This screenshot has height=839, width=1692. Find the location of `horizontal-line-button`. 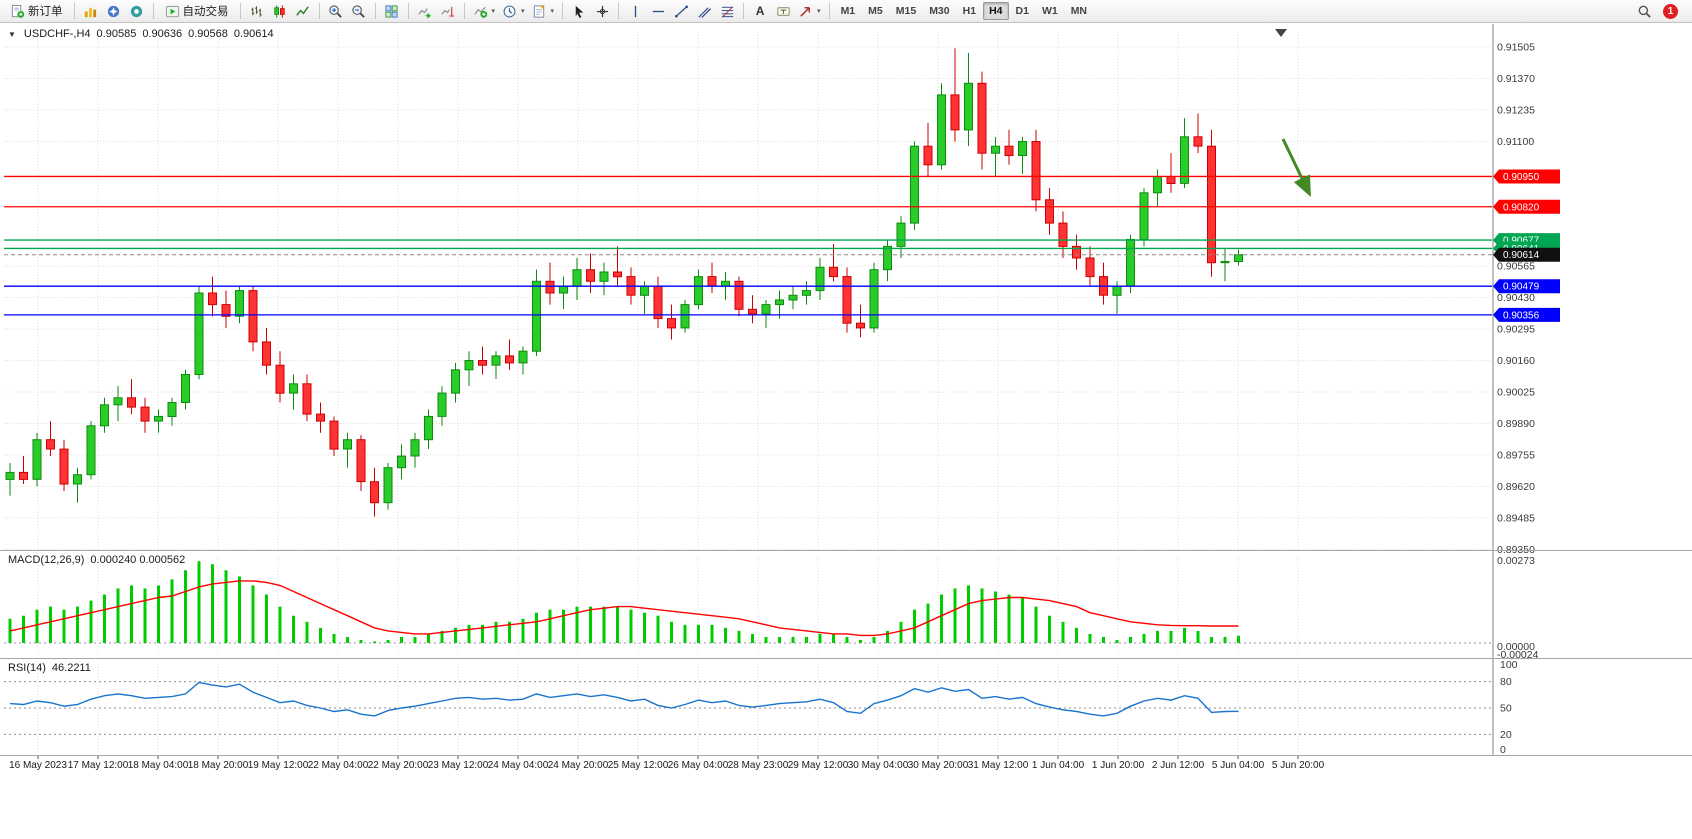

horizontal-line-button is located at coordinates (658, 11).